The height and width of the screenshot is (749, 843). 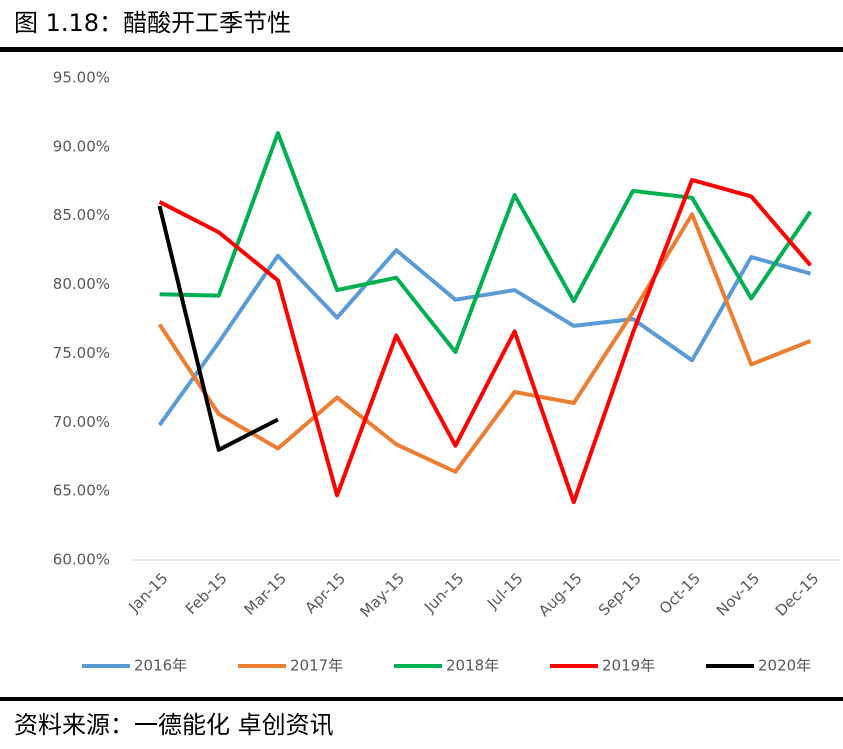 What do you see at coordinates (160, 666) in the screenshot?
I see `legend-label: 2016年` at bounding box center [160, 666].